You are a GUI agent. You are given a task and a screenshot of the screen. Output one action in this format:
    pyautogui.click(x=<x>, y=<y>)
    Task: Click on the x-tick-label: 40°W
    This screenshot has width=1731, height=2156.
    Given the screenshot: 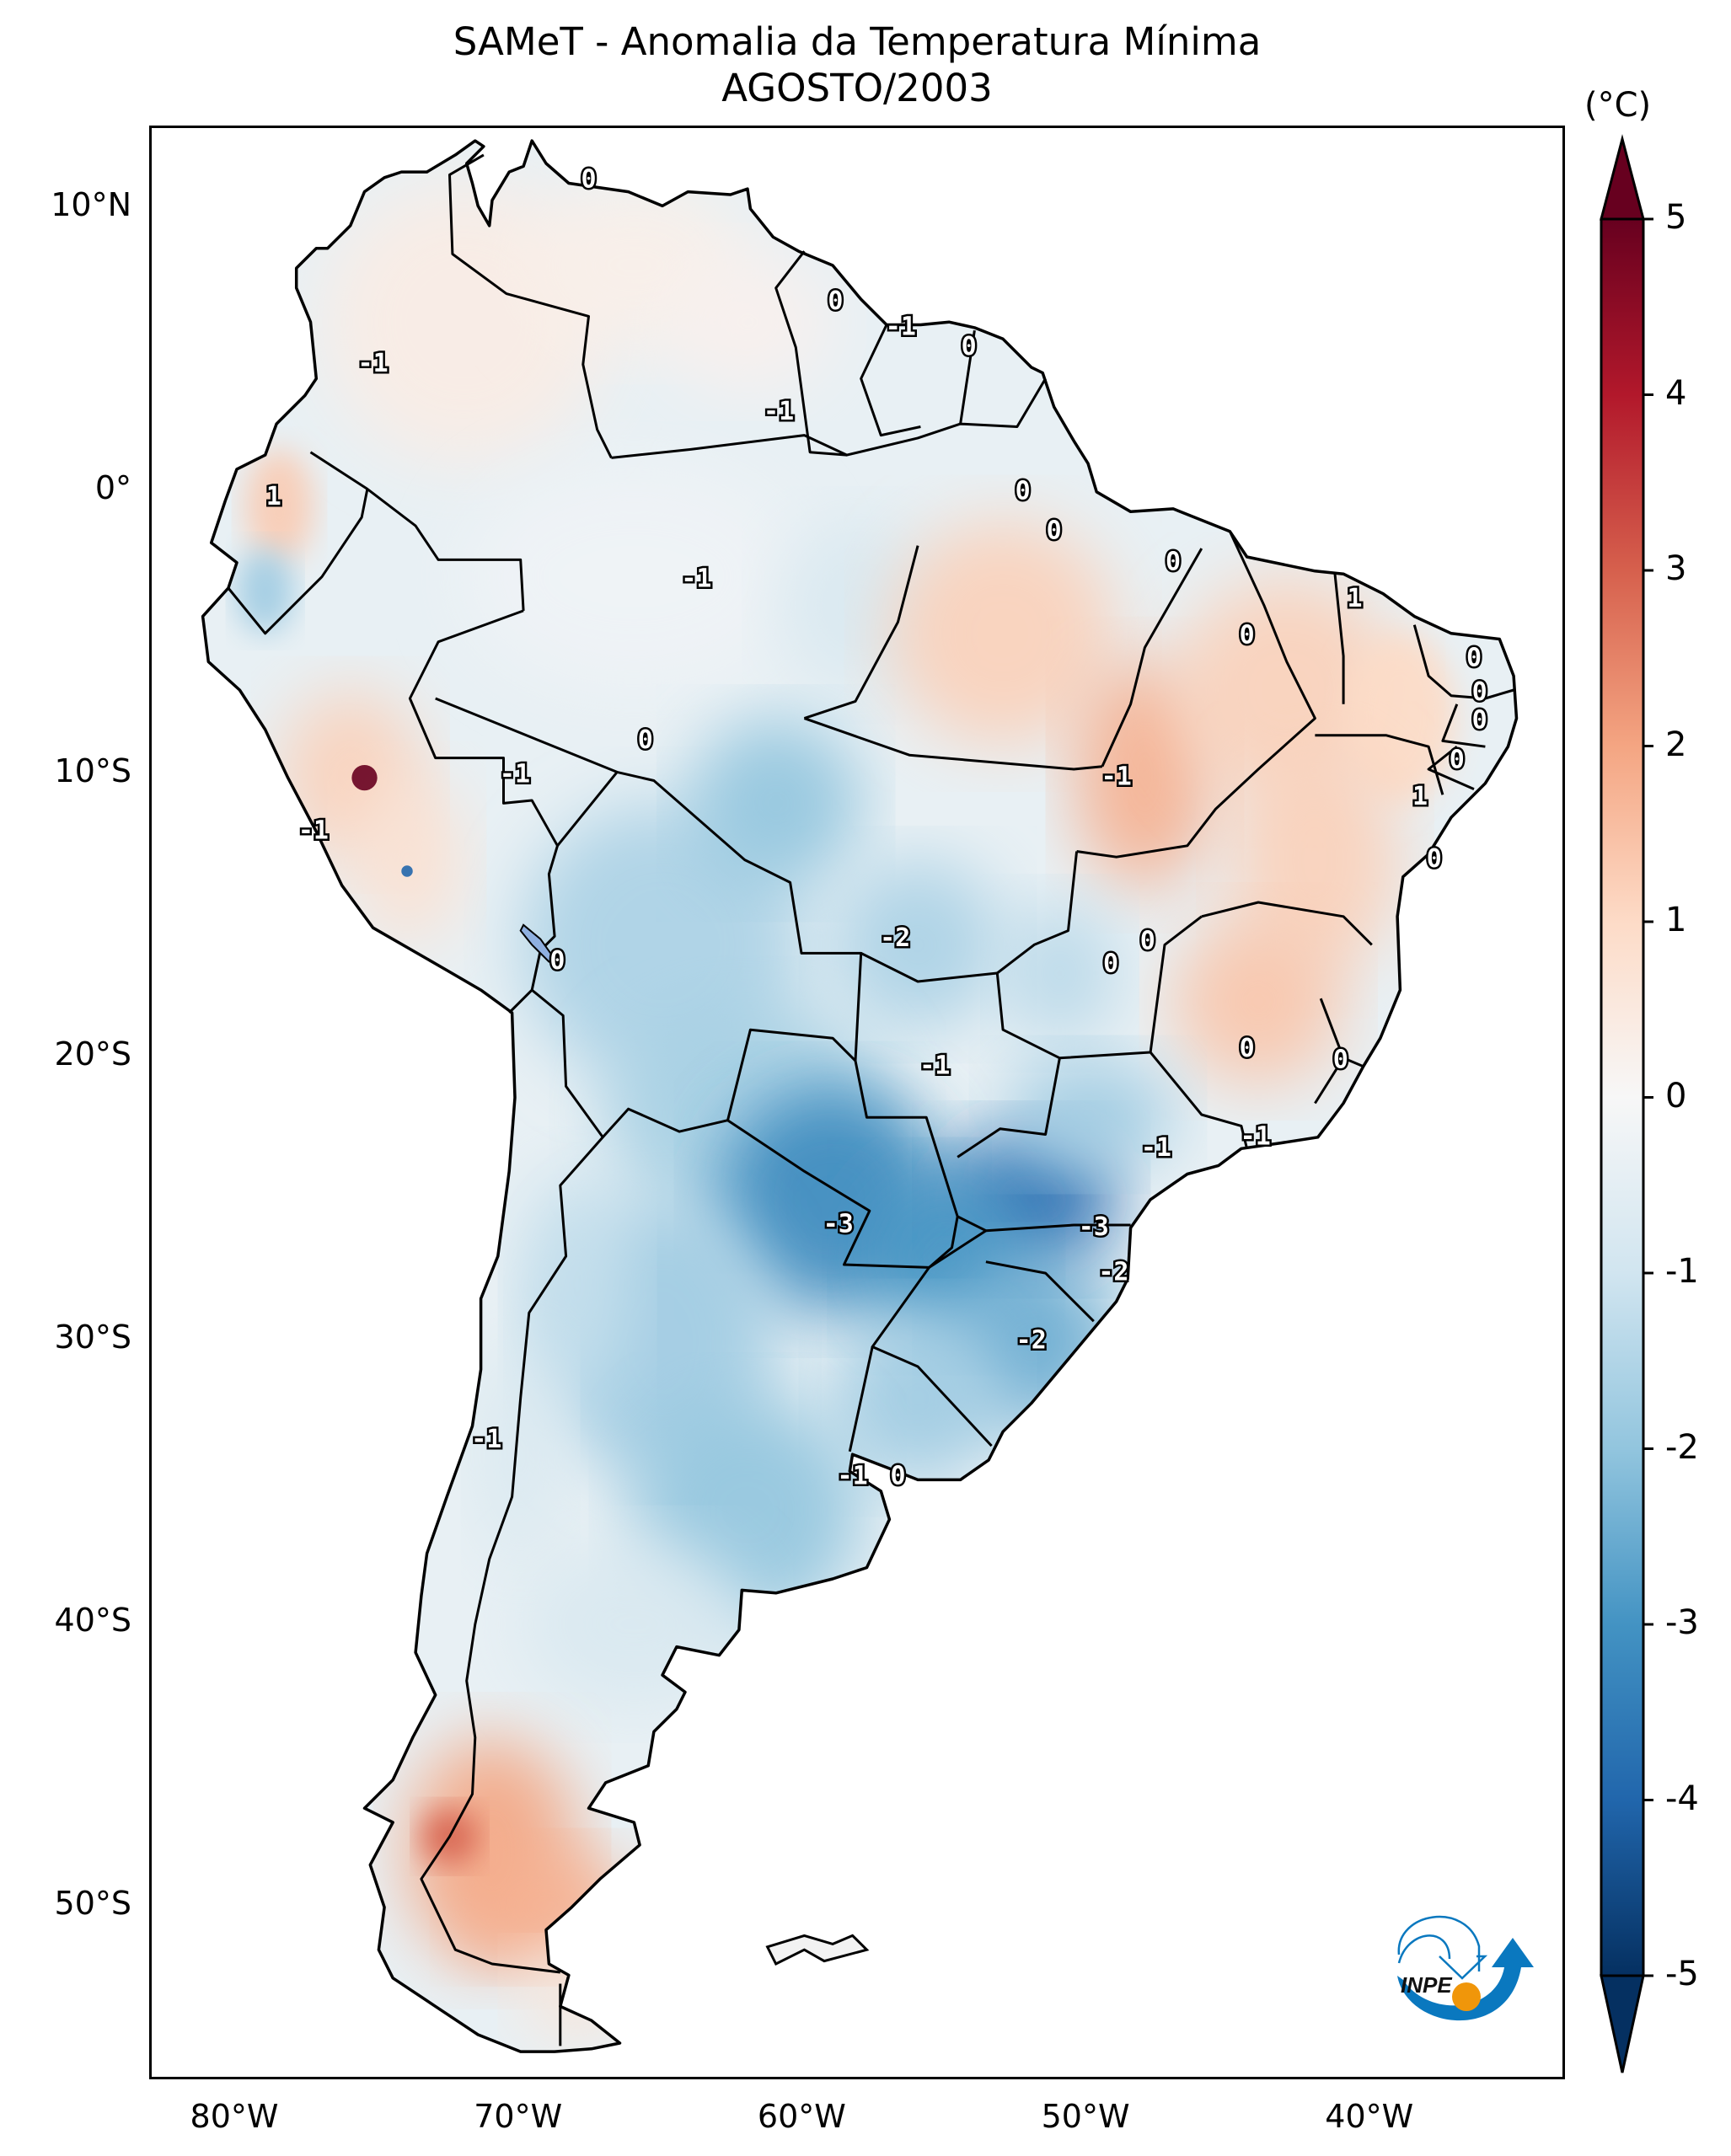 What is the action you would take?
    pyautogui.click(x=1369, y=2116)
    